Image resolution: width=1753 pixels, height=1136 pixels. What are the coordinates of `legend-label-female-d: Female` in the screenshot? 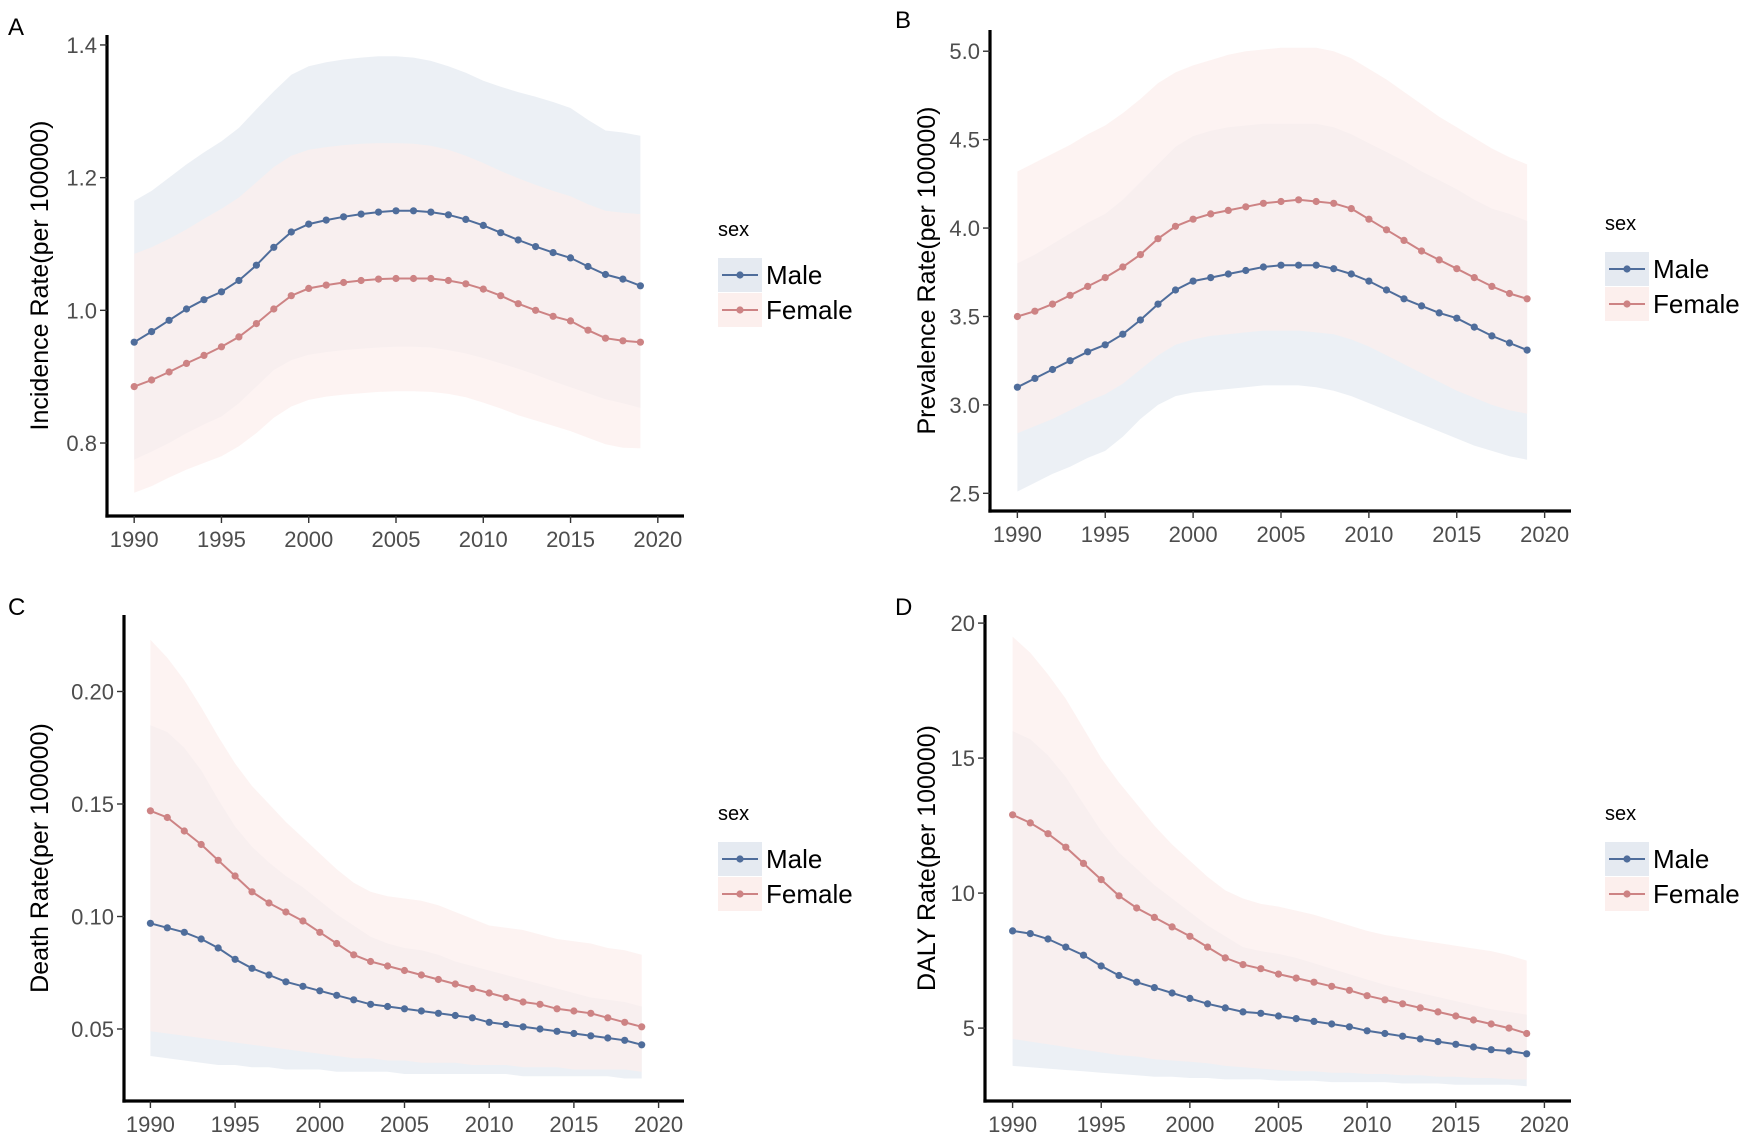 It's located at (1696, 894).